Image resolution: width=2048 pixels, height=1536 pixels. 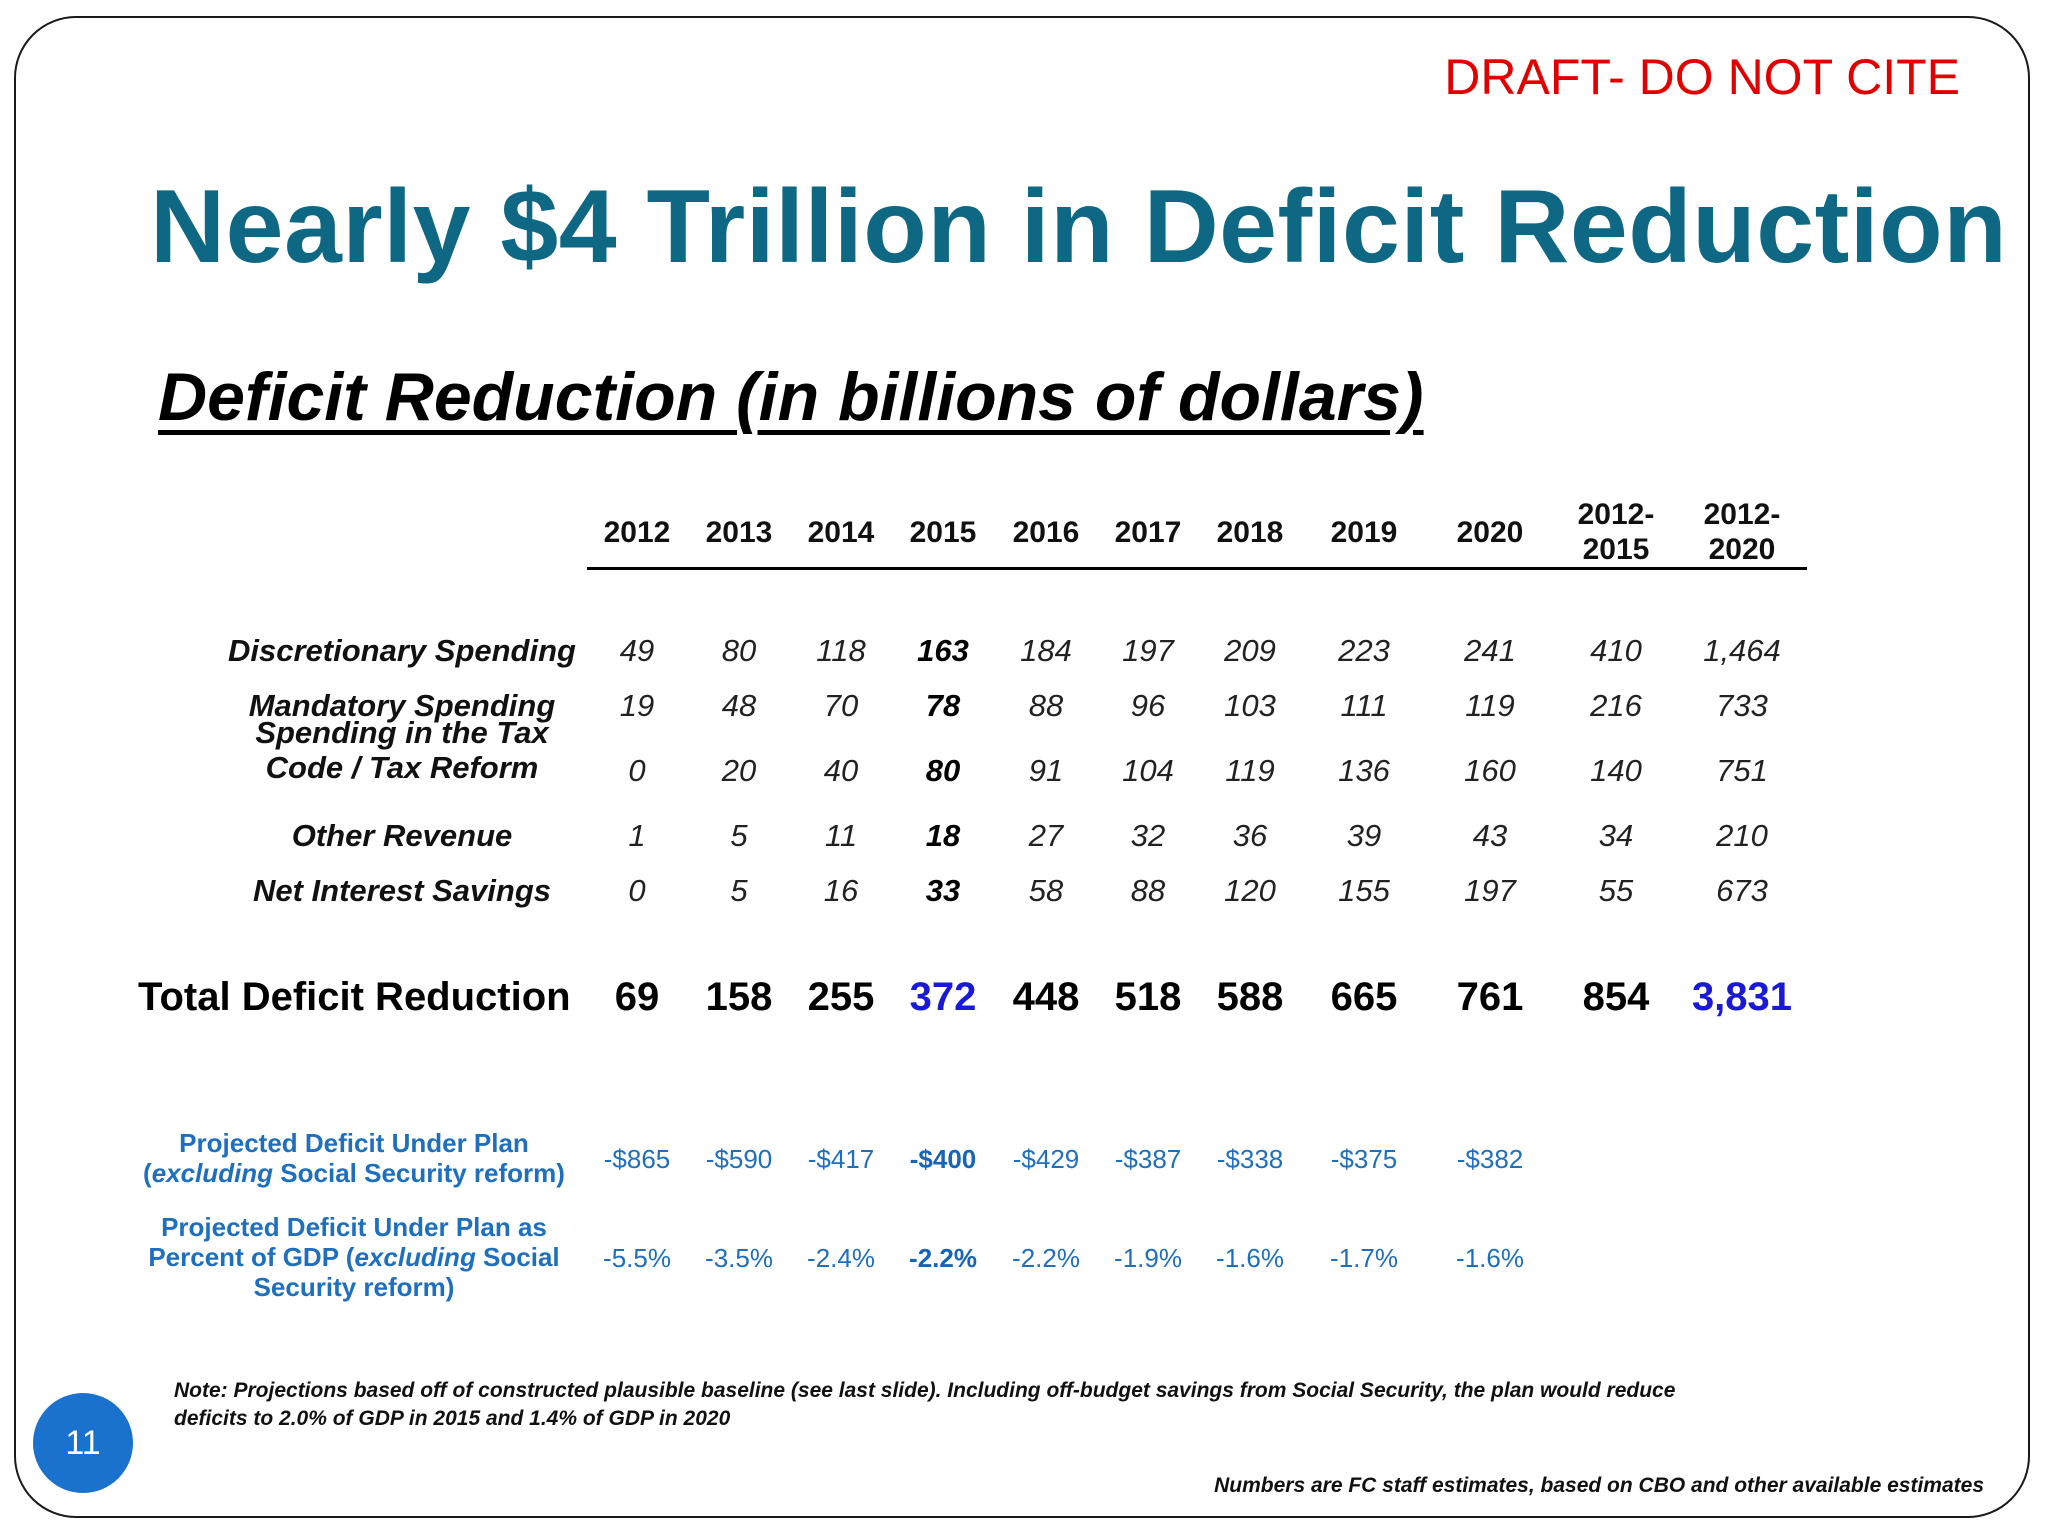 I want to click on total-cell: 158, so click(x=739, y=997).